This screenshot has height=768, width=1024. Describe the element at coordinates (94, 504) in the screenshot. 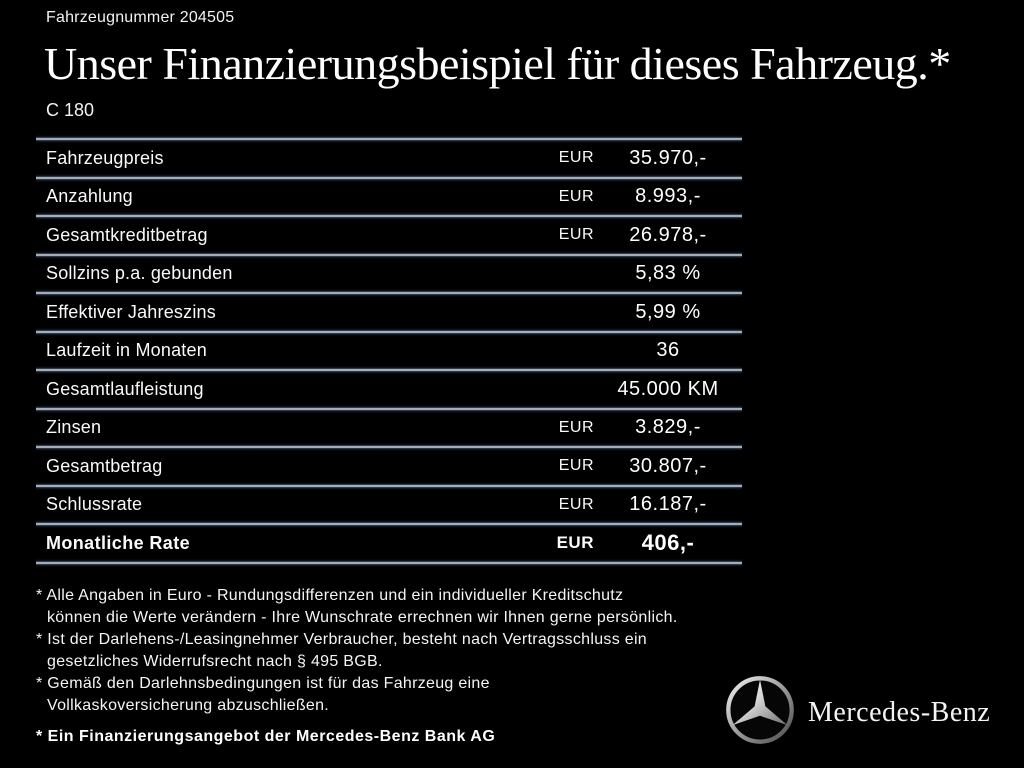

I see `row-label: Schlussrate` at that location.